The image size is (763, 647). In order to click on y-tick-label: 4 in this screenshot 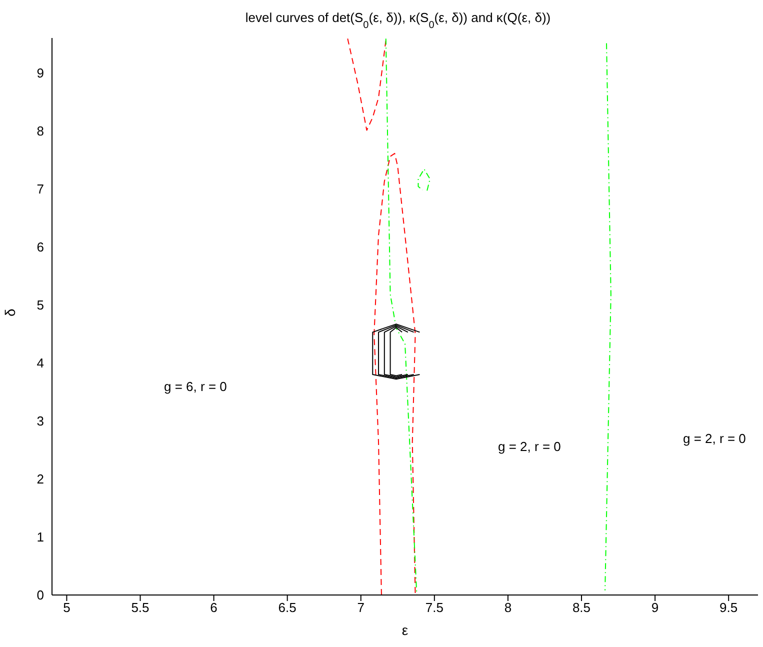, I will do `click(40, 363)`.